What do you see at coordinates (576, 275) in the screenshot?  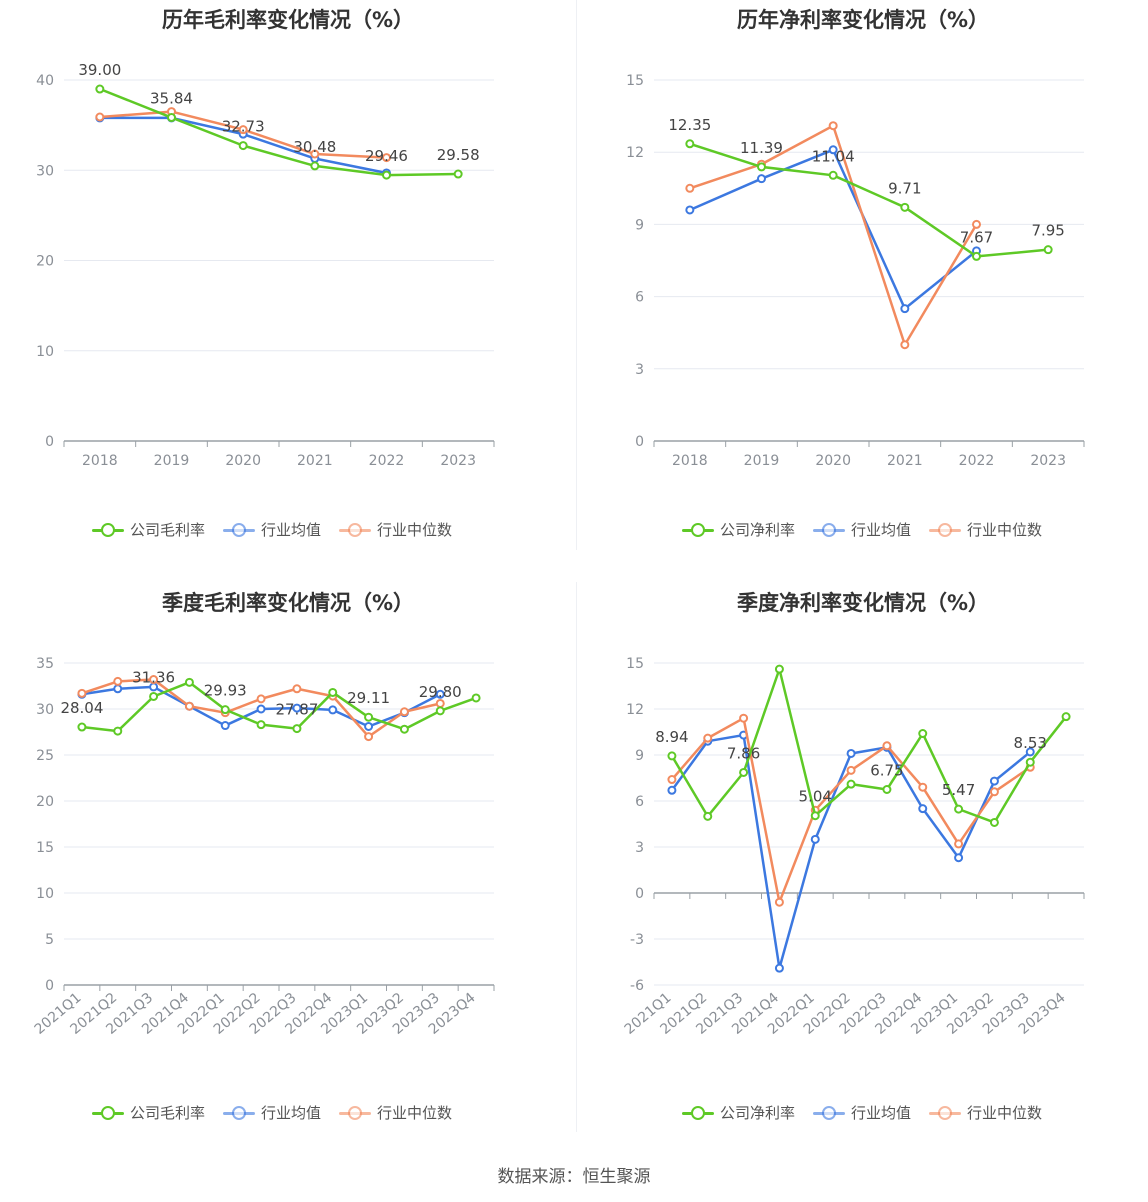 I see `panel-divider-top` at bounding box center [576, 275].